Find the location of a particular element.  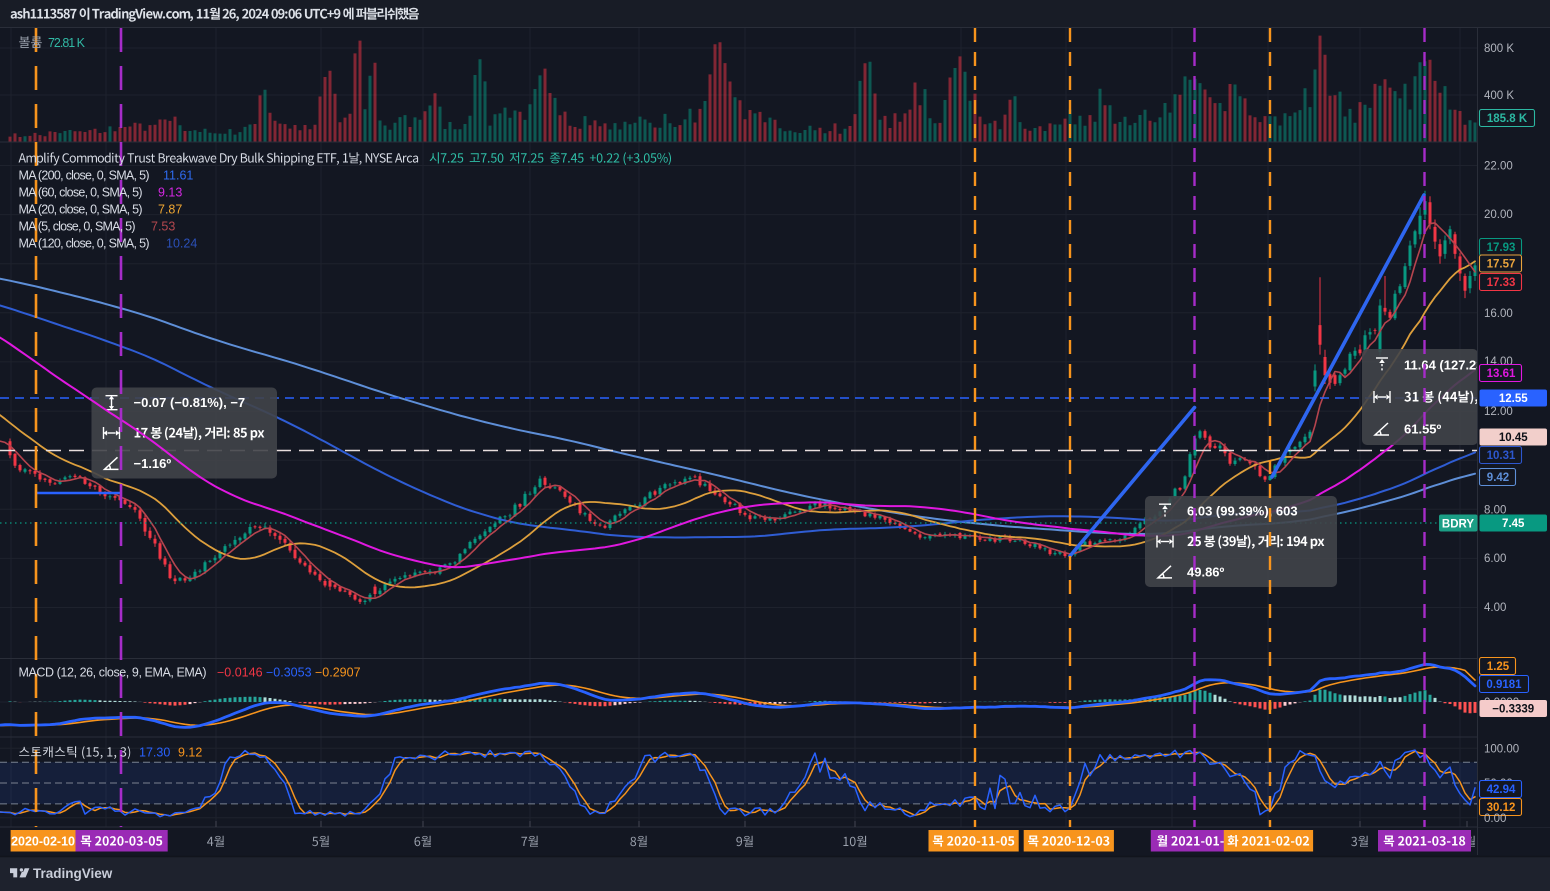

svg-text: 9.13 is located at coordinates (170, 193).